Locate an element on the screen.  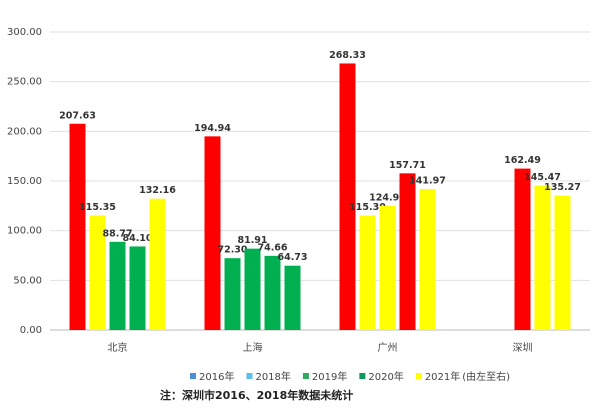
value-label: 135.27 is located at coordinates (562, 187).